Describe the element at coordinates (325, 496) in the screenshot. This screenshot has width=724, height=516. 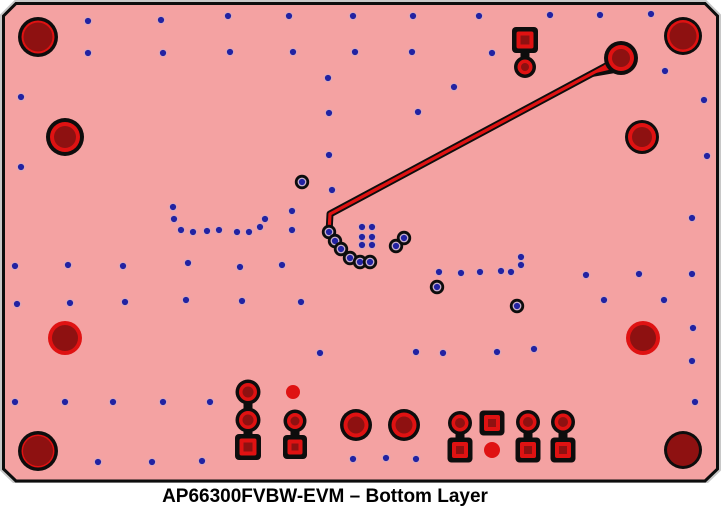
I see `caption-text: AP66300FVBW-EVM – Bottom Layer` at that location.